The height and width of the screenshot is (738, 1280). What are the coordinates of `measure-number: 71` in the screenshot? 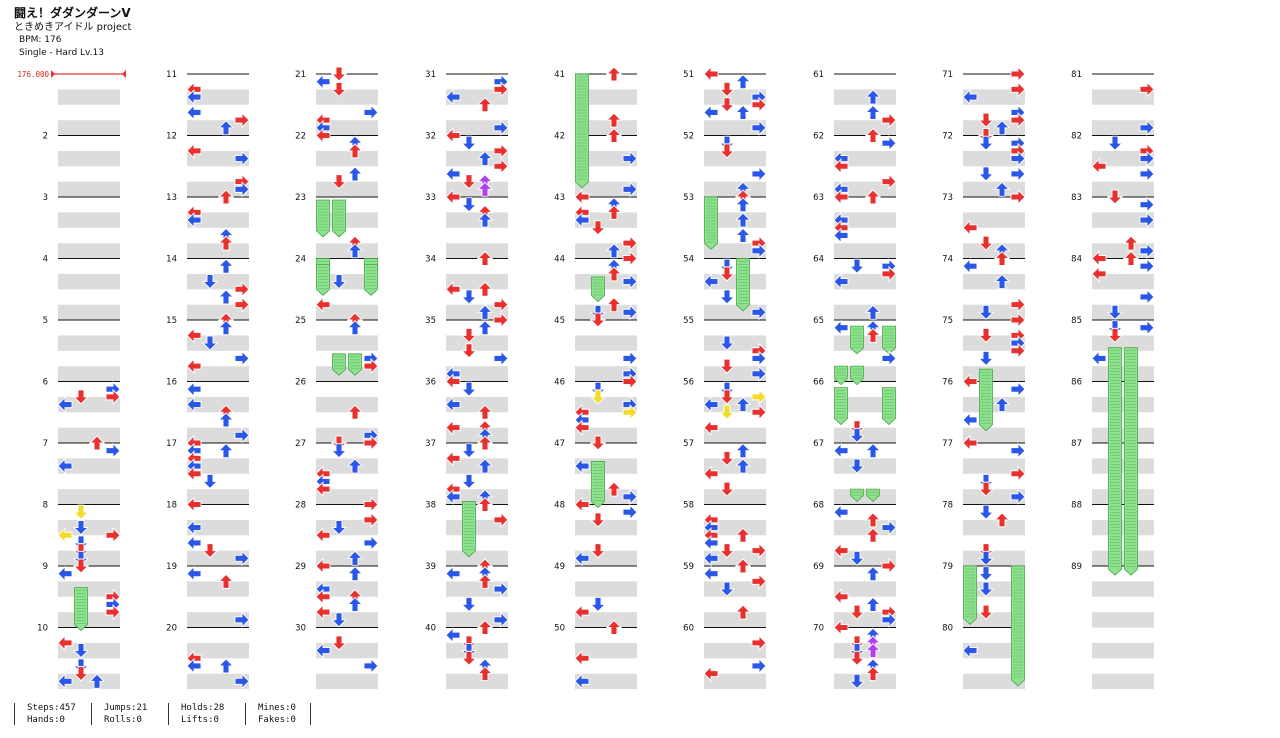 It's located at (947, 75).